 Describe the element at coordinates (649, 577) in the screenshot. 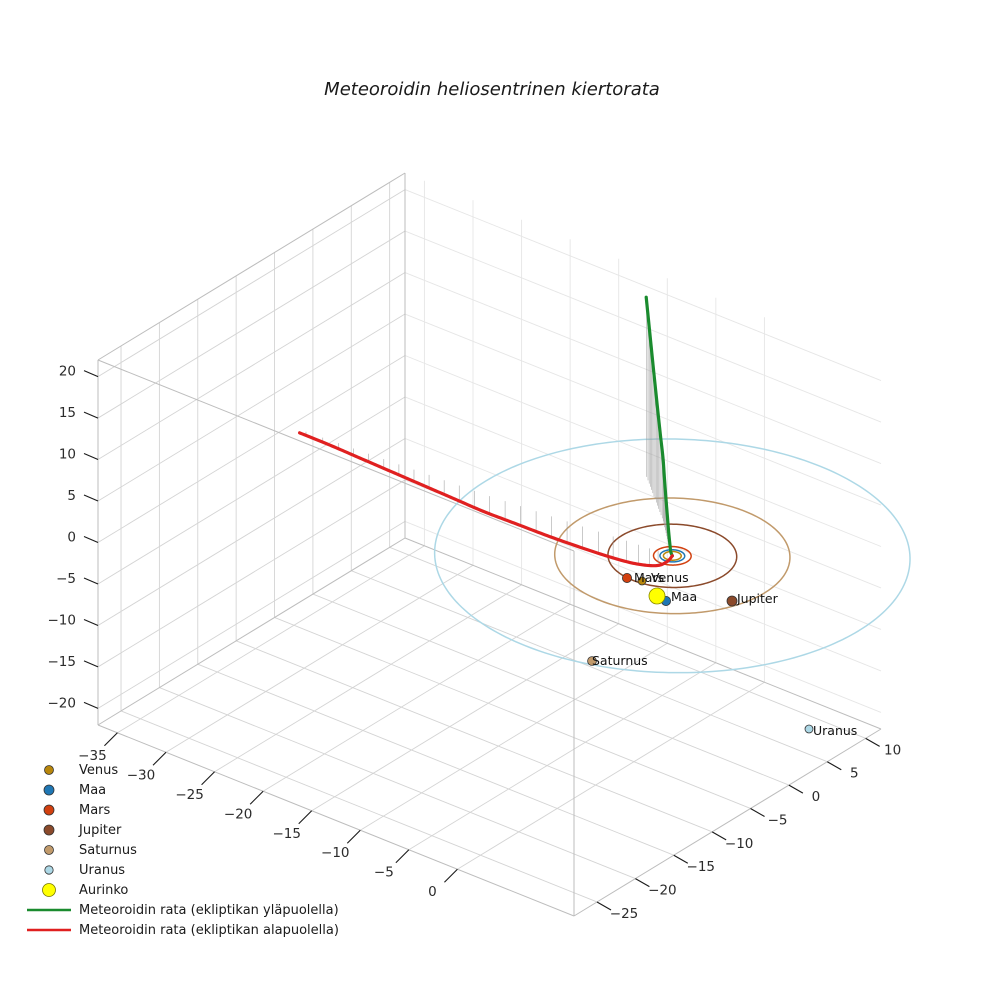

I see `annotation-mars: Mars` at that location.